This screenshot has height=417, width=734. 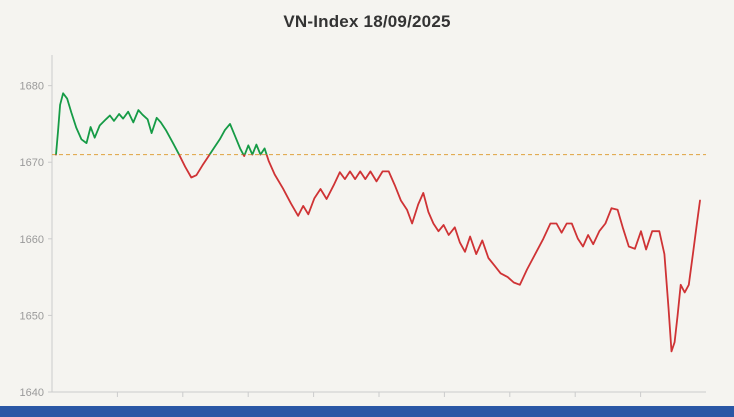 I want to click on y-tick-label: 1670, so click(x=32, y=163).